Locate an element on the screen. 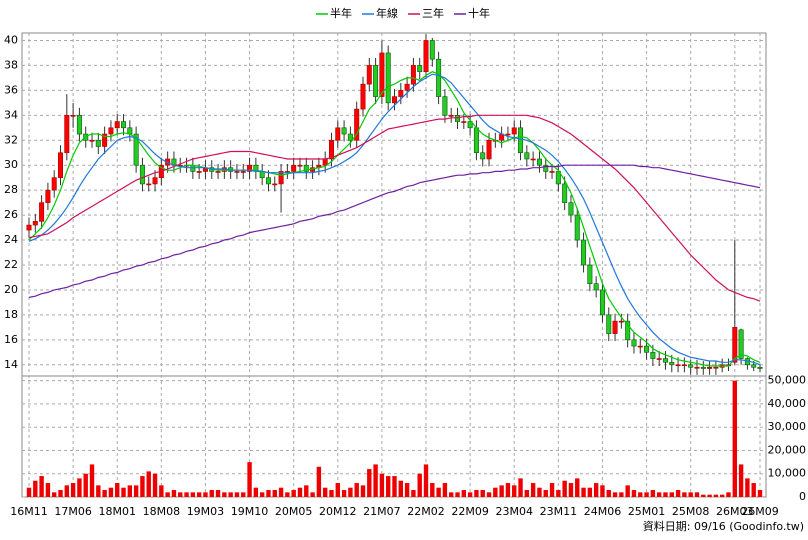 This screenshot has width=808, height=540. volume-tick-label: 10,000 is located at coordinates (787, 473).